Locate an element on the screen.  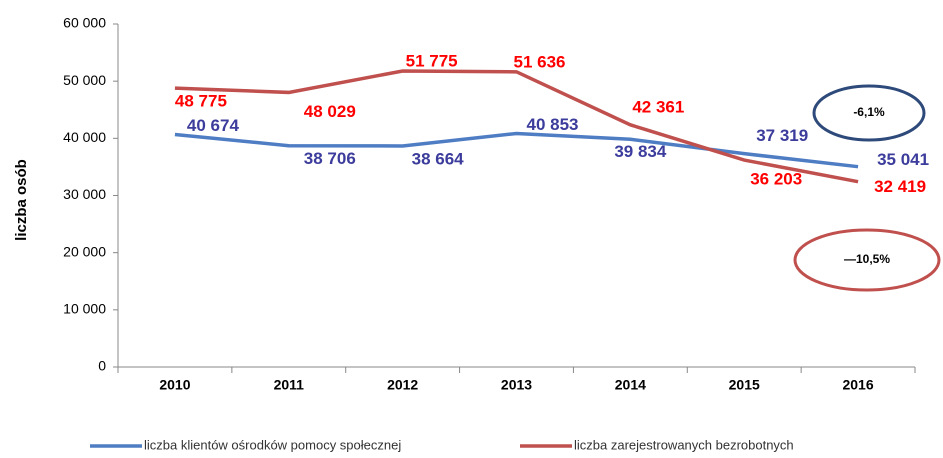
data-label: 40 674 is located at coordinates (213, 125).